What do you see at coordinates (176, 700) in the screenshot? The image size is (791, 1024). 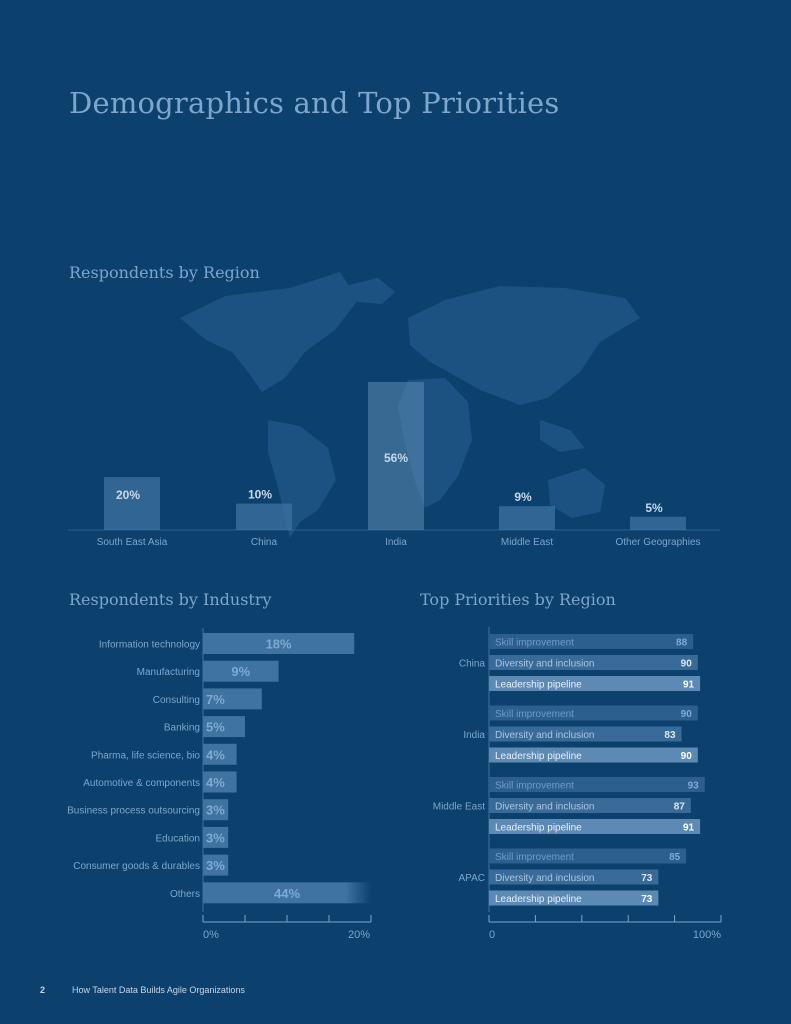 I see `industry-category-label: Consulting` at bounding box center [176, 700].